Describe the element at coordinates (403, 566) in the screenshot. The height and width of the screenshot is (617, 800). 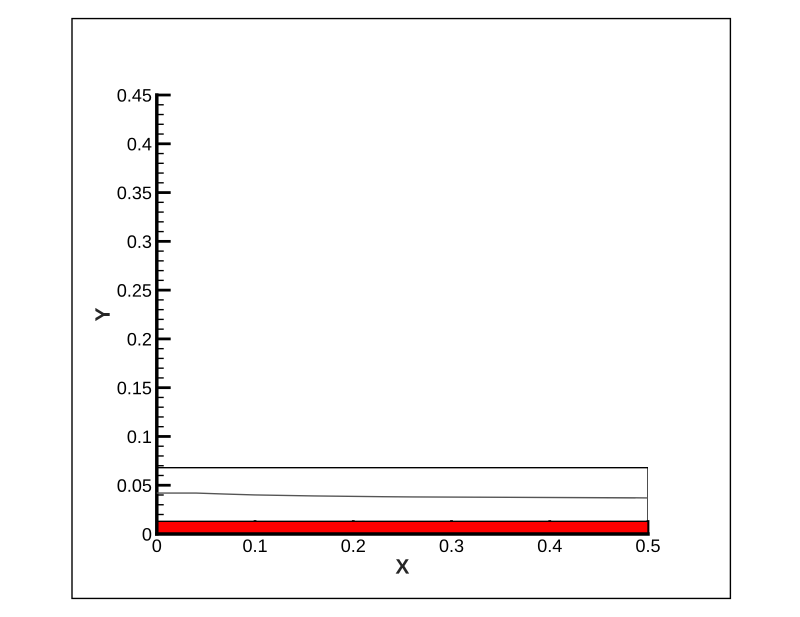
I see `x-axis-title: X` at that location.